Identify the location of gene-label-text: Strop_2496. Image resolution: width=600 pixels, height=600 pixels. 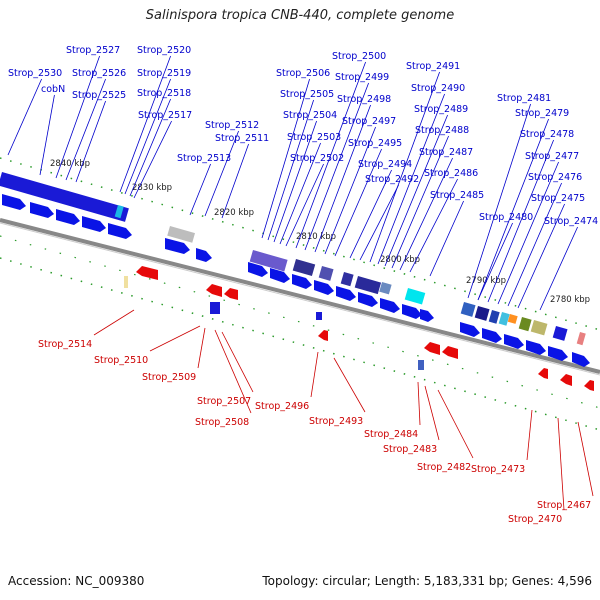
(282, 406).